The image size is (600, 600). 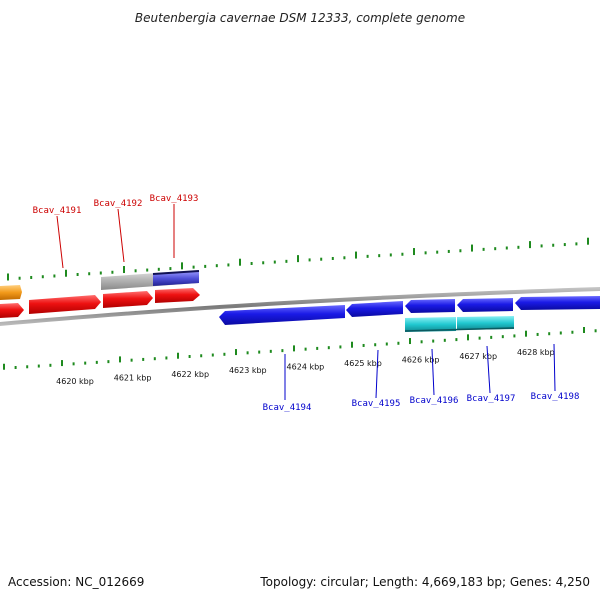 I want to click on gene-label-bcav-4191: Bcav_4191, so click(x=57, y=211).